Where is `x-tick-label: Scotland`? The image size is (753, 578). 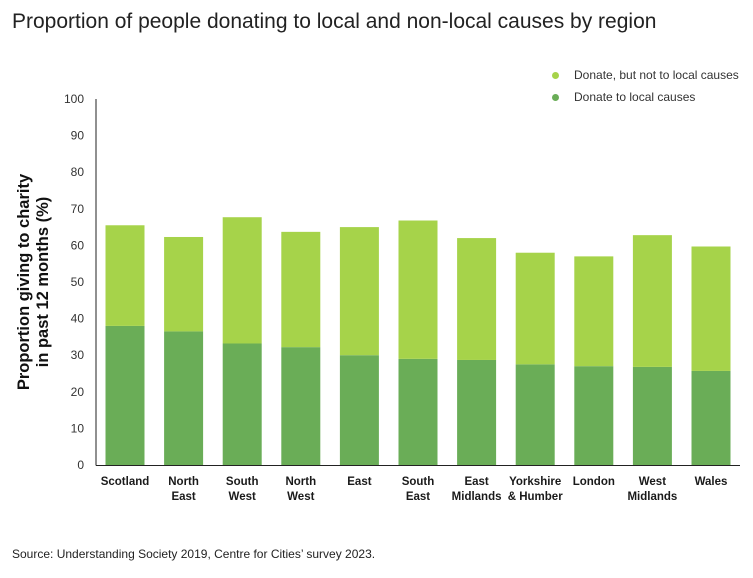 x-tick-label: Scotland is located at coordinates (125, 482).